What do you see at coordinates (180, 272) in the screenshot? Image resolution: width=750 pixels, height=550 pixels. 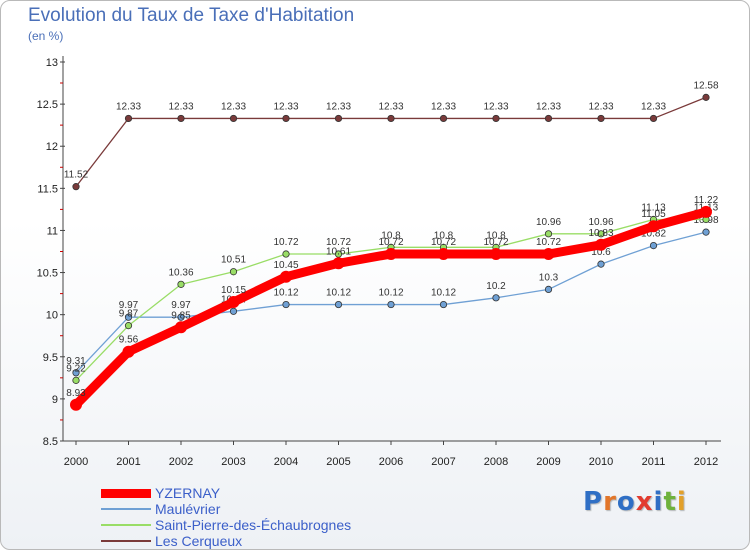 I see `data-label: 10.36` at bounding box center [180, 272].